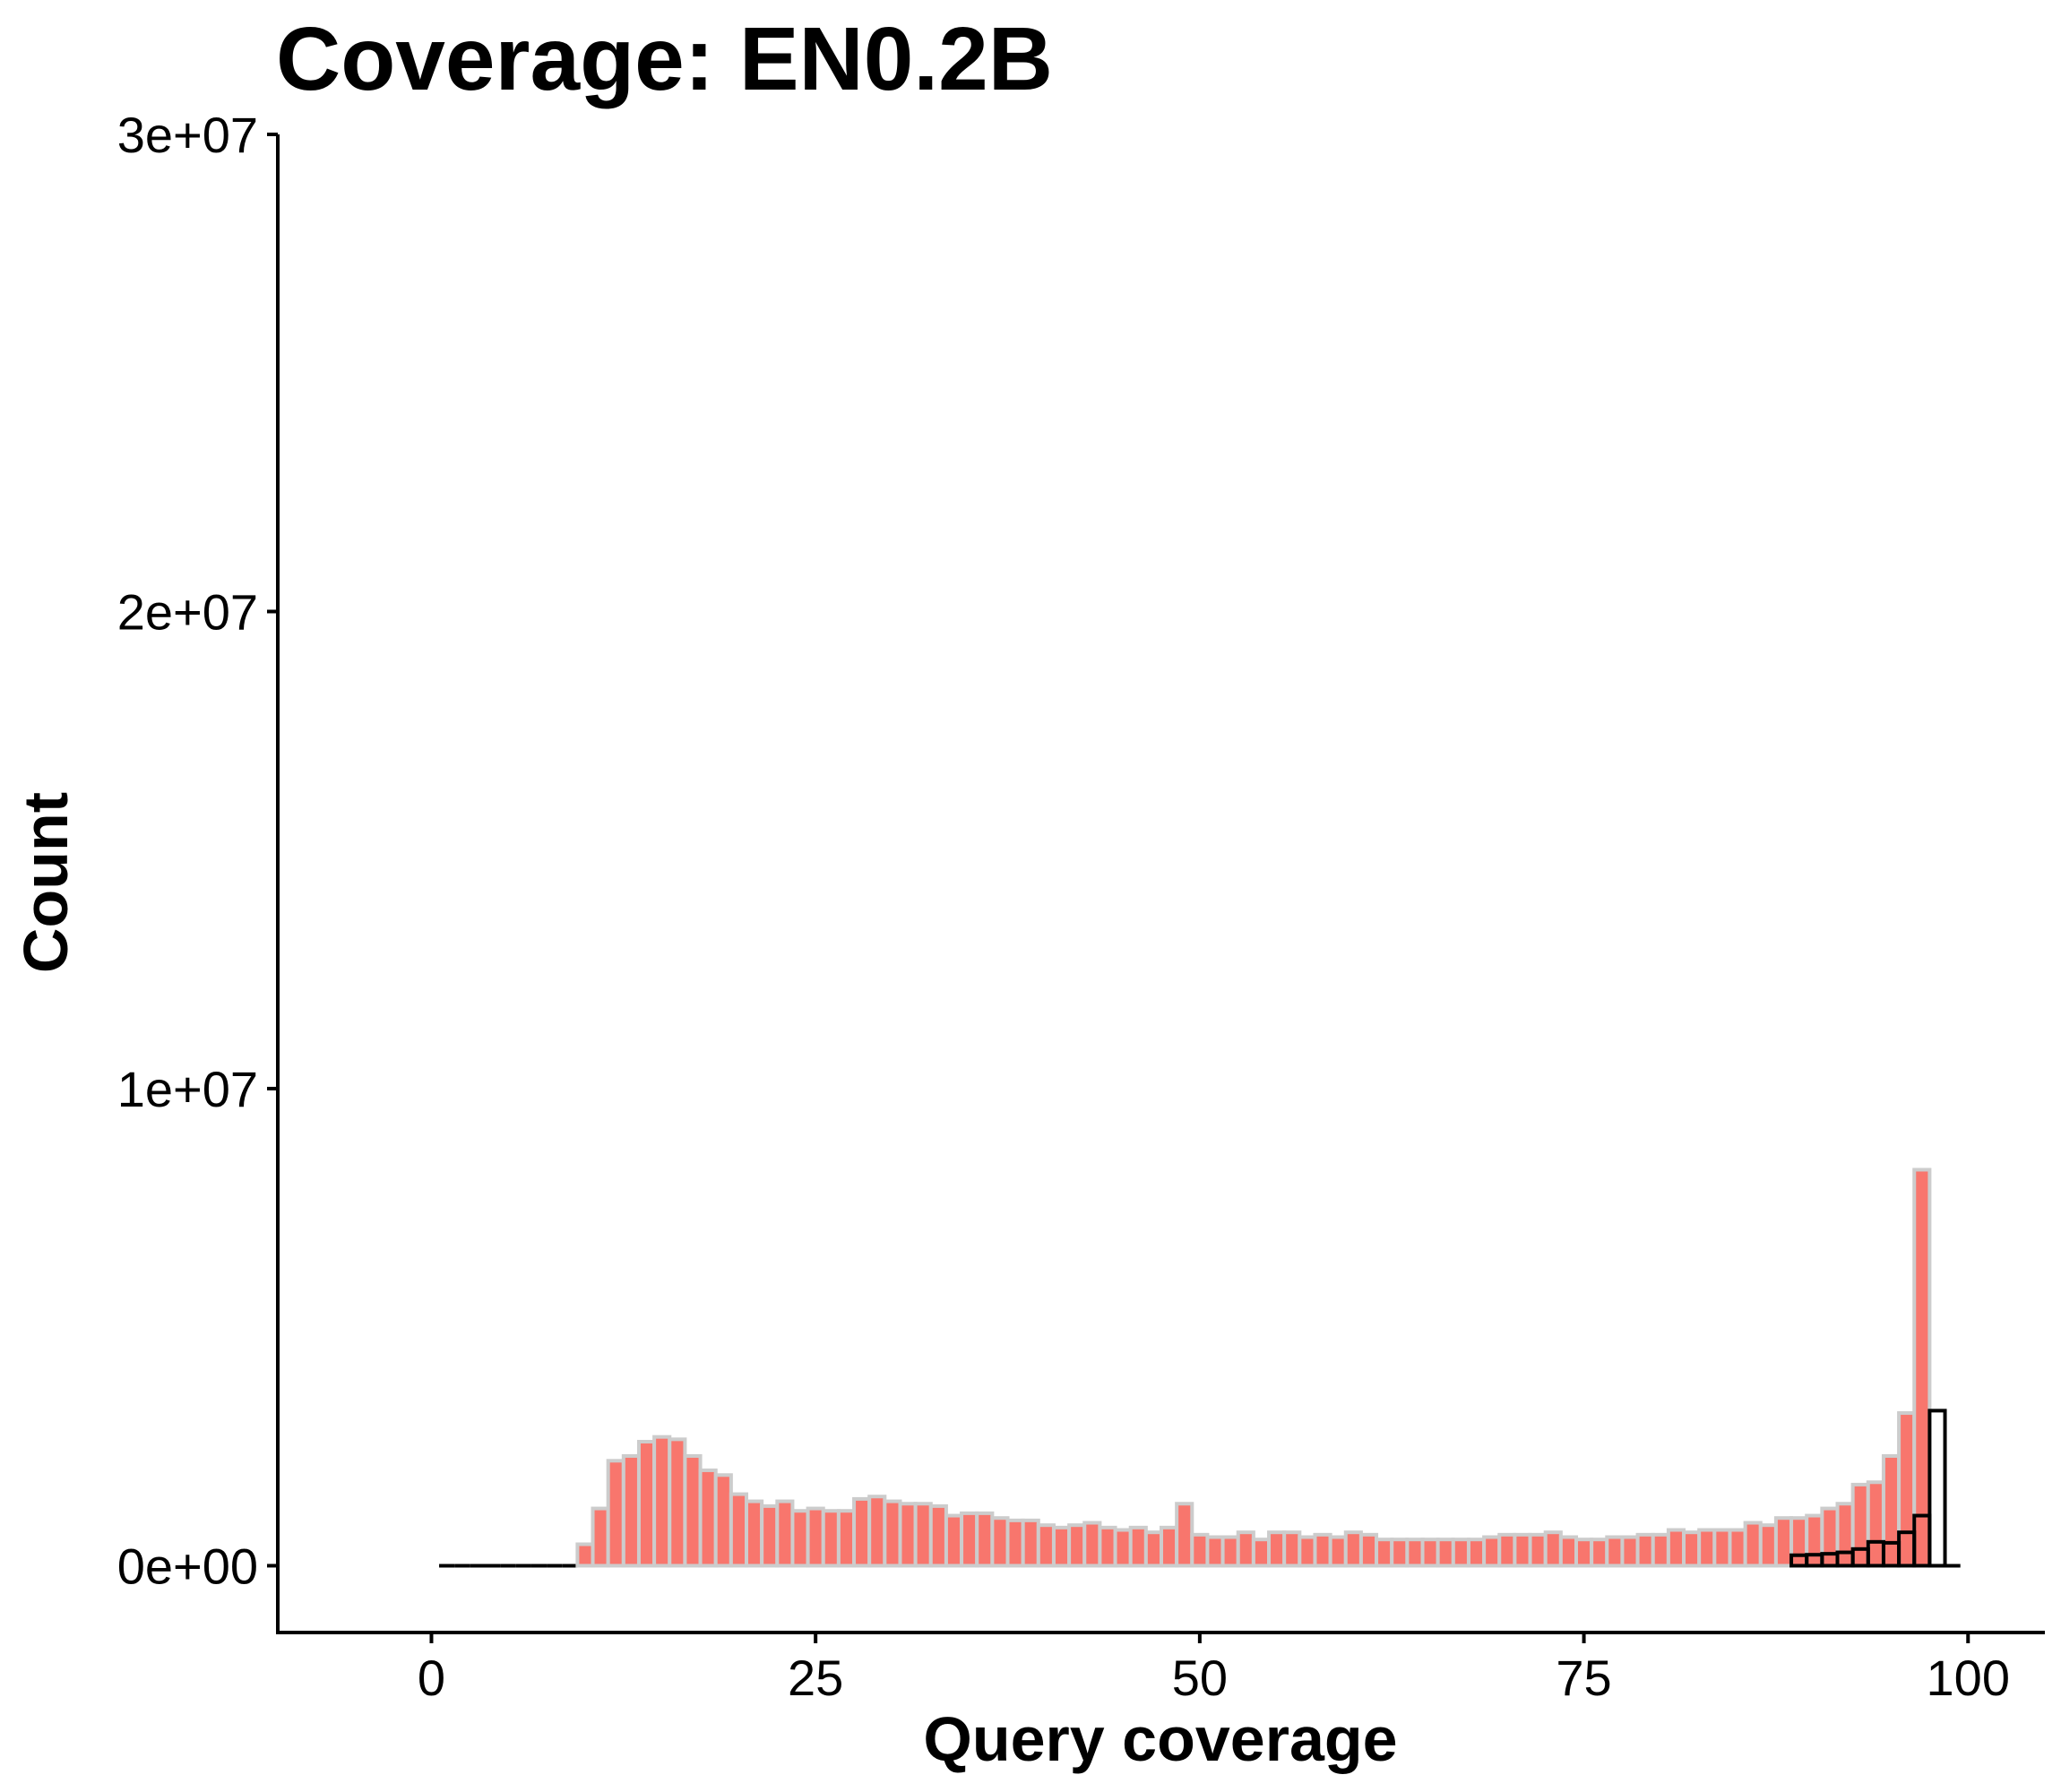 This screenshot has width=2061, height=1792. What do you see at coordinates (1583, 1678) in the screenshot?
I see `x-tick-label: 75` at bounding box center [1583, 1678].